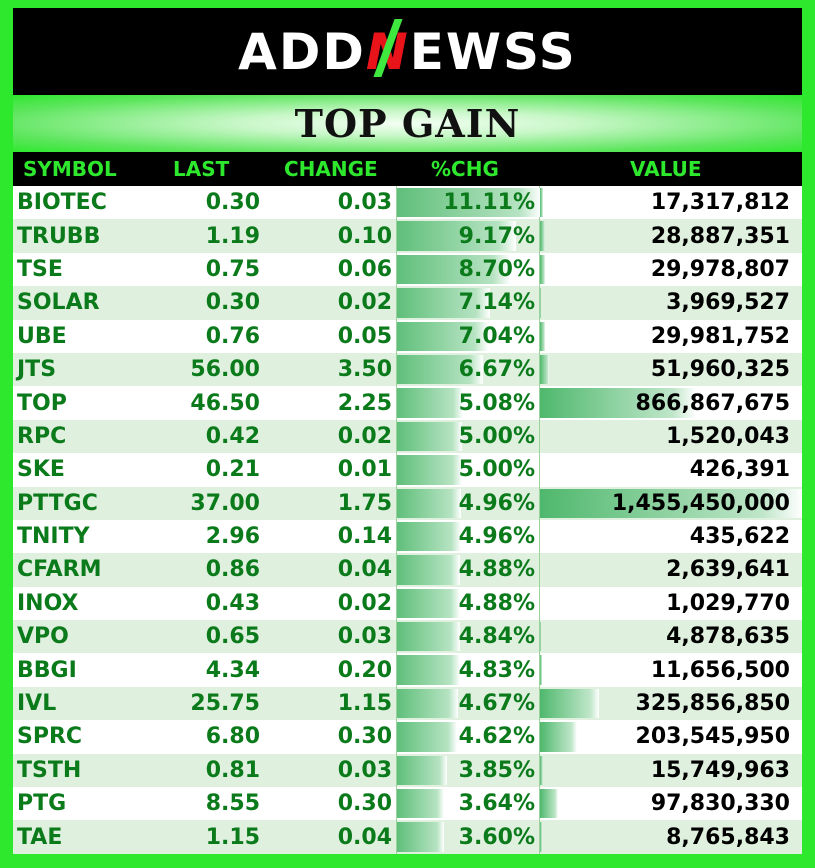  I want to click on cell-change: 0.03, so click(364, 770).